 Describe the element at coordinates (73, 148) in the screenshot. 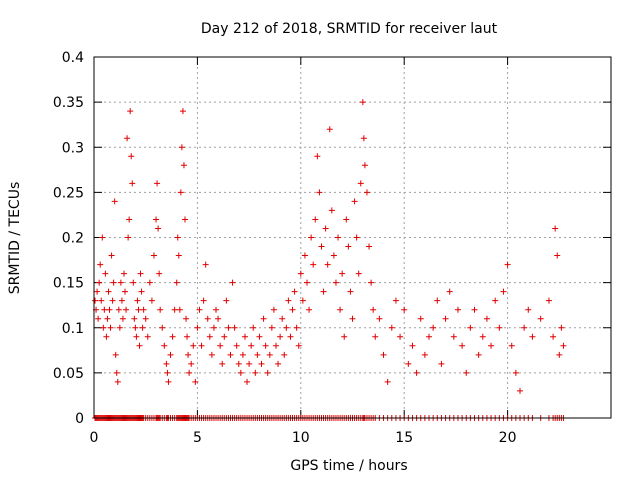

I see `y-tick-label: 0.3` at that location.